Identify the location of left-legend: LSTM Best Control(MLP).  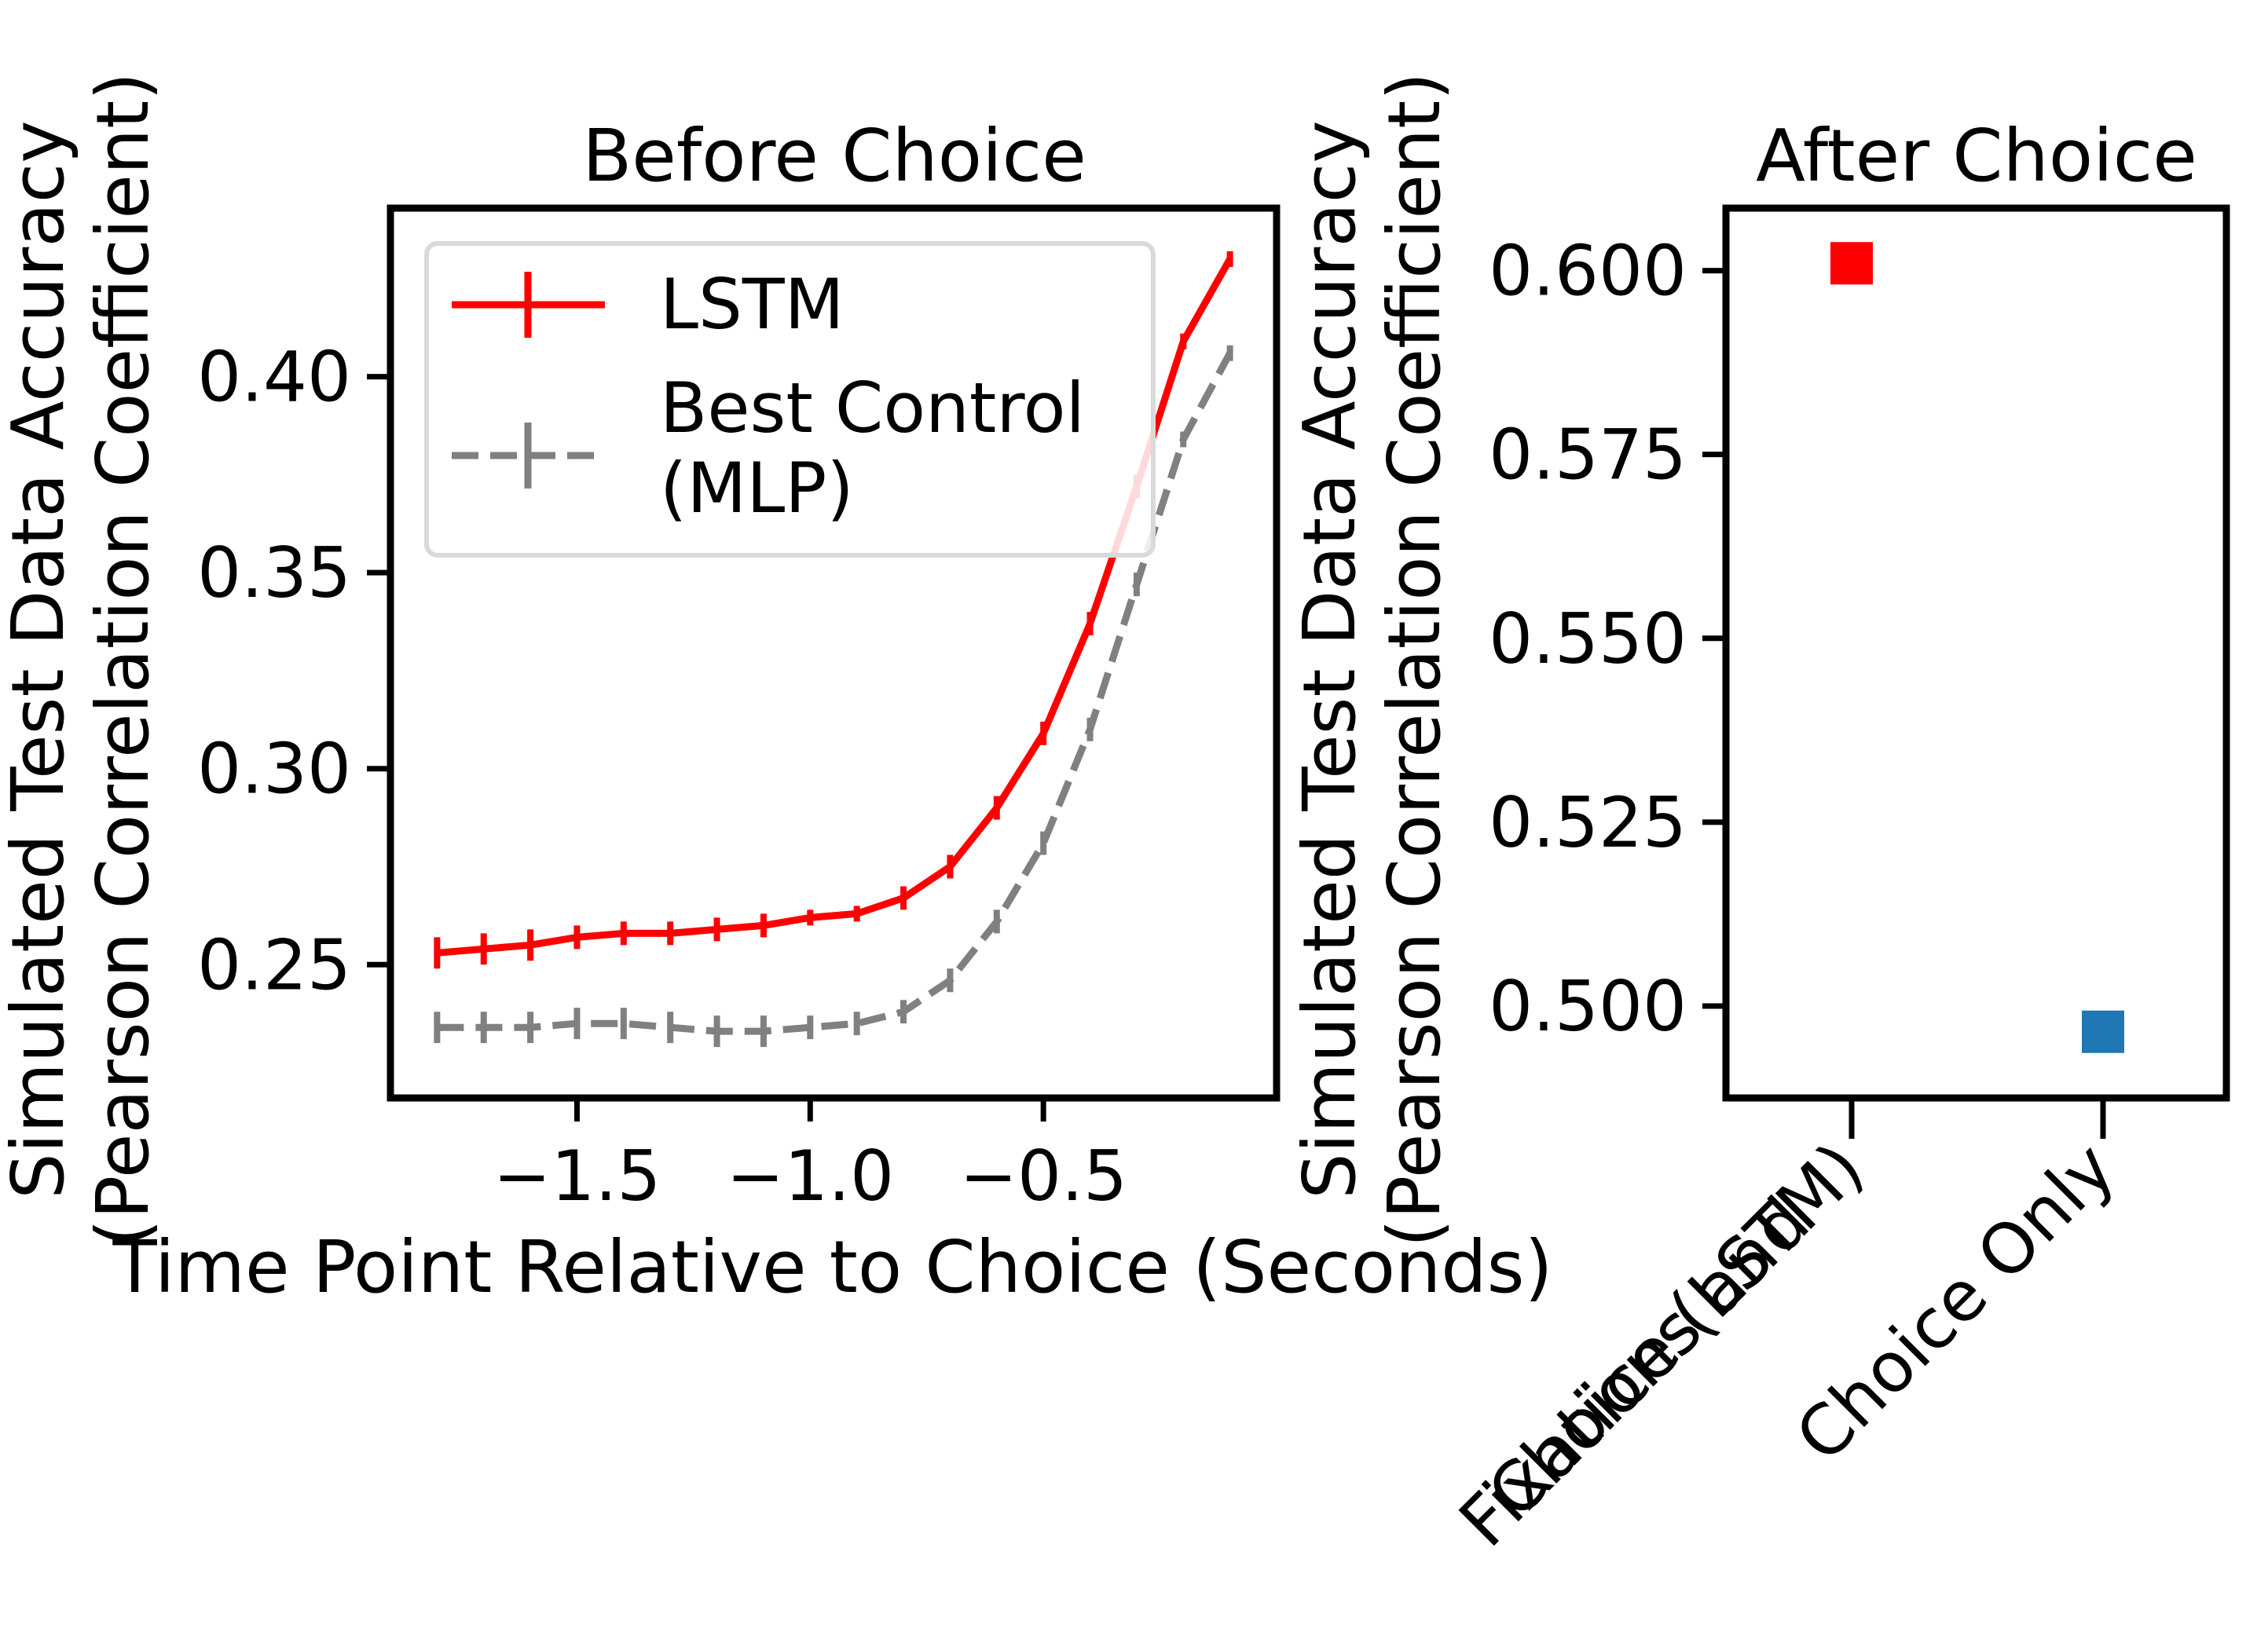
(790, 399).